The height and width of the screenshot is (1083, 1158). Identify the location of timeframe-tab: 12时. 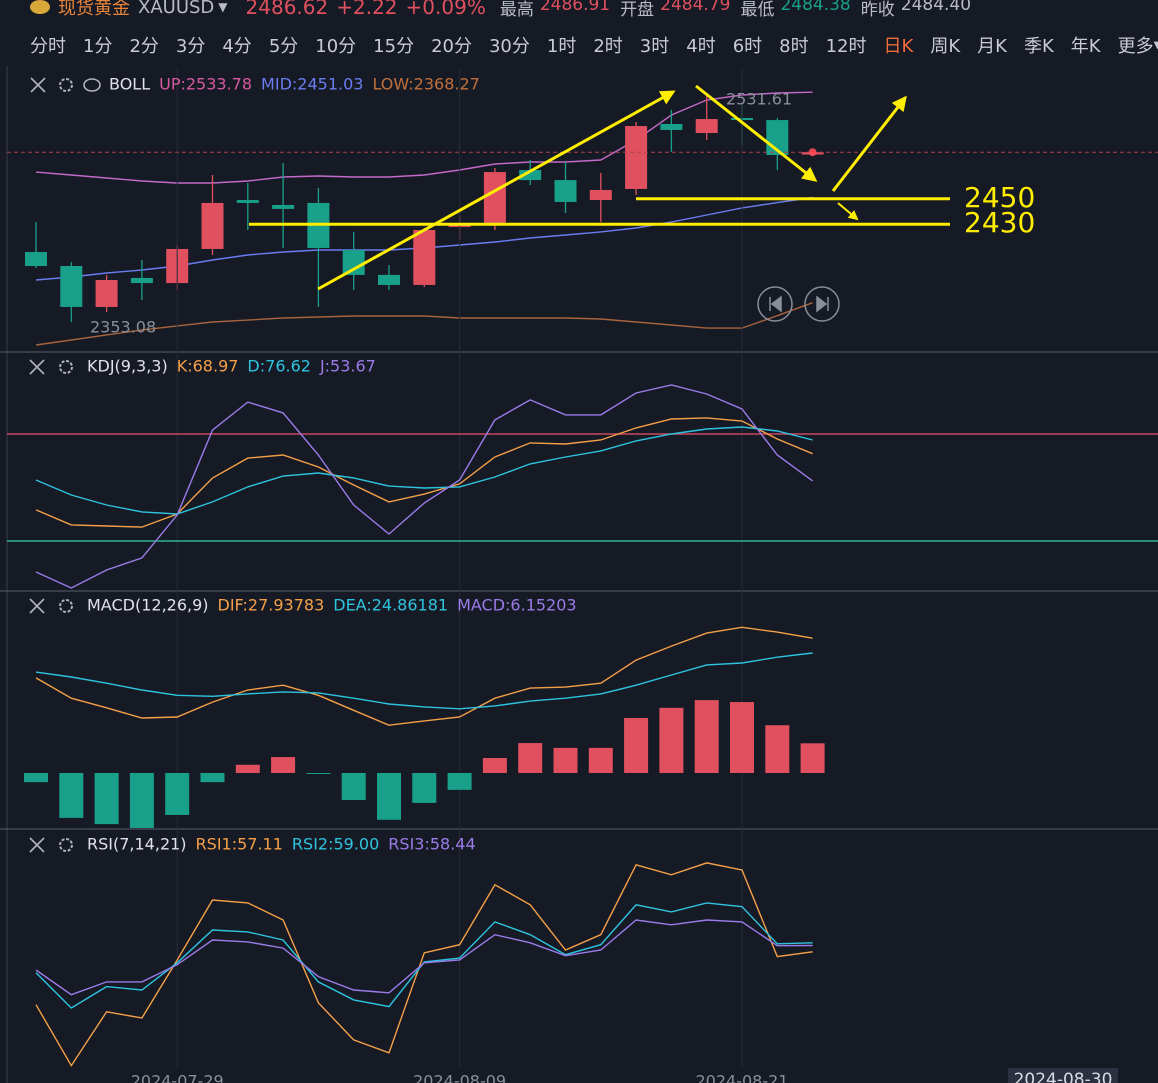
(846, 46).